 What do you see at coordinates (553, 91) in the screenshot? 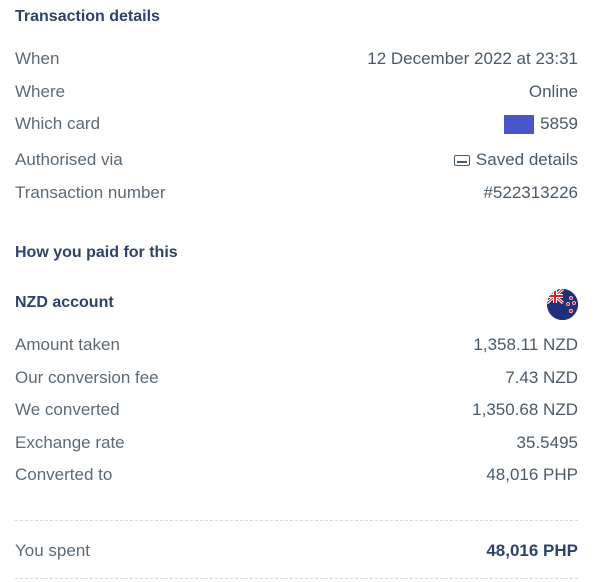
I see `where-value: Online` at bounding box center [553, 91].